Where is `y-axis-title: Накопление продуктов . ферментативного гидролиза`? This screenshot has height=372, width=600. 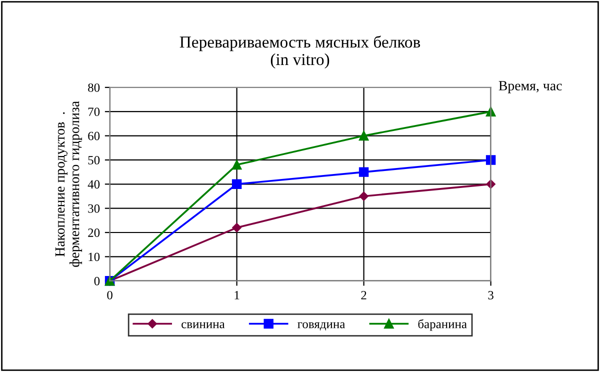 y-axis-title: Накопление продуктов . ферментативного гидролиза is located at coordinates (68, 184).